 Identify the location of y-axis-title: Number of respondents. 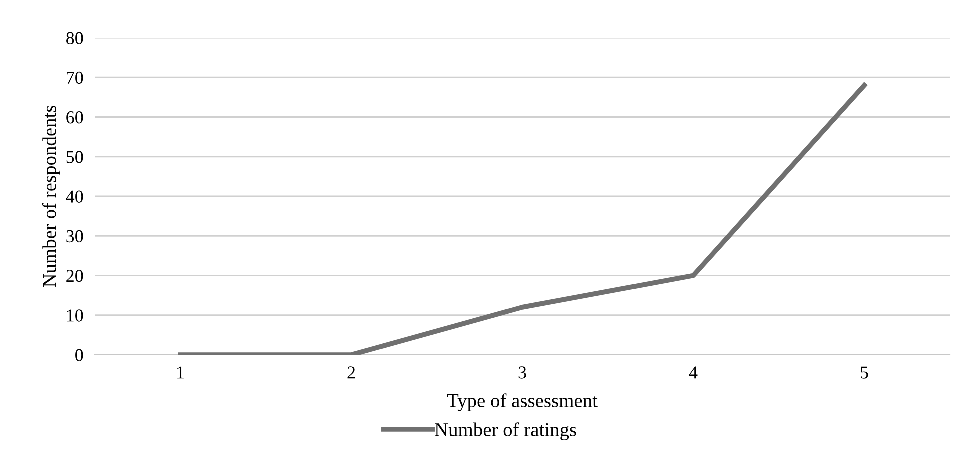
(51, 197).